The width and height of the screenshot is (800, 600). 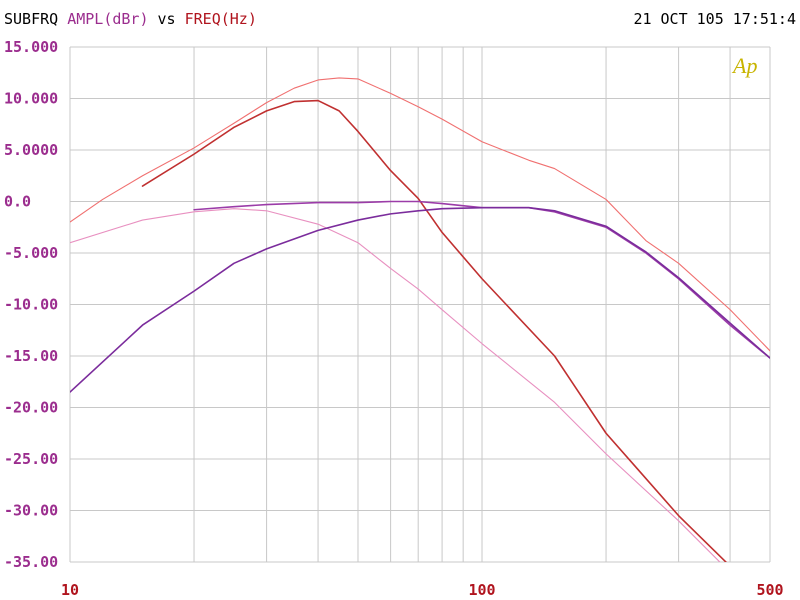 I want to click on x-tick-label: 10, so click(x=70, y=590).